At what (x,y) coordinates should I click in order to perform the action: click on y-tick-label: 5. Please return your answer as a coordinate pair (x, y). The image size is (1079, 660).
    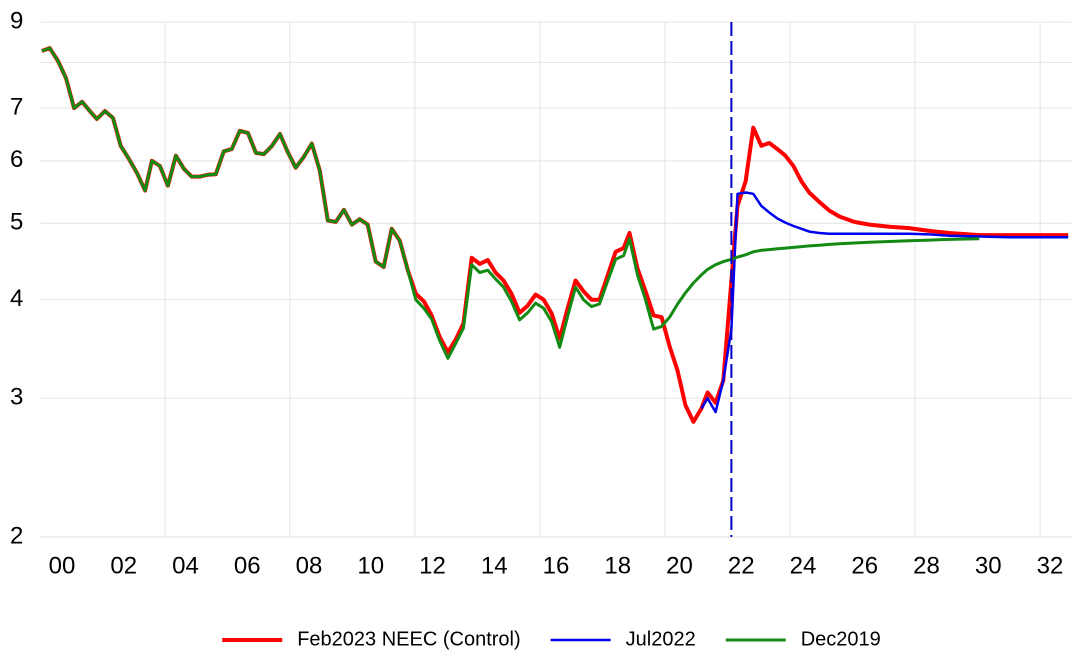
    Looking at the image, I should click on (16, 222).